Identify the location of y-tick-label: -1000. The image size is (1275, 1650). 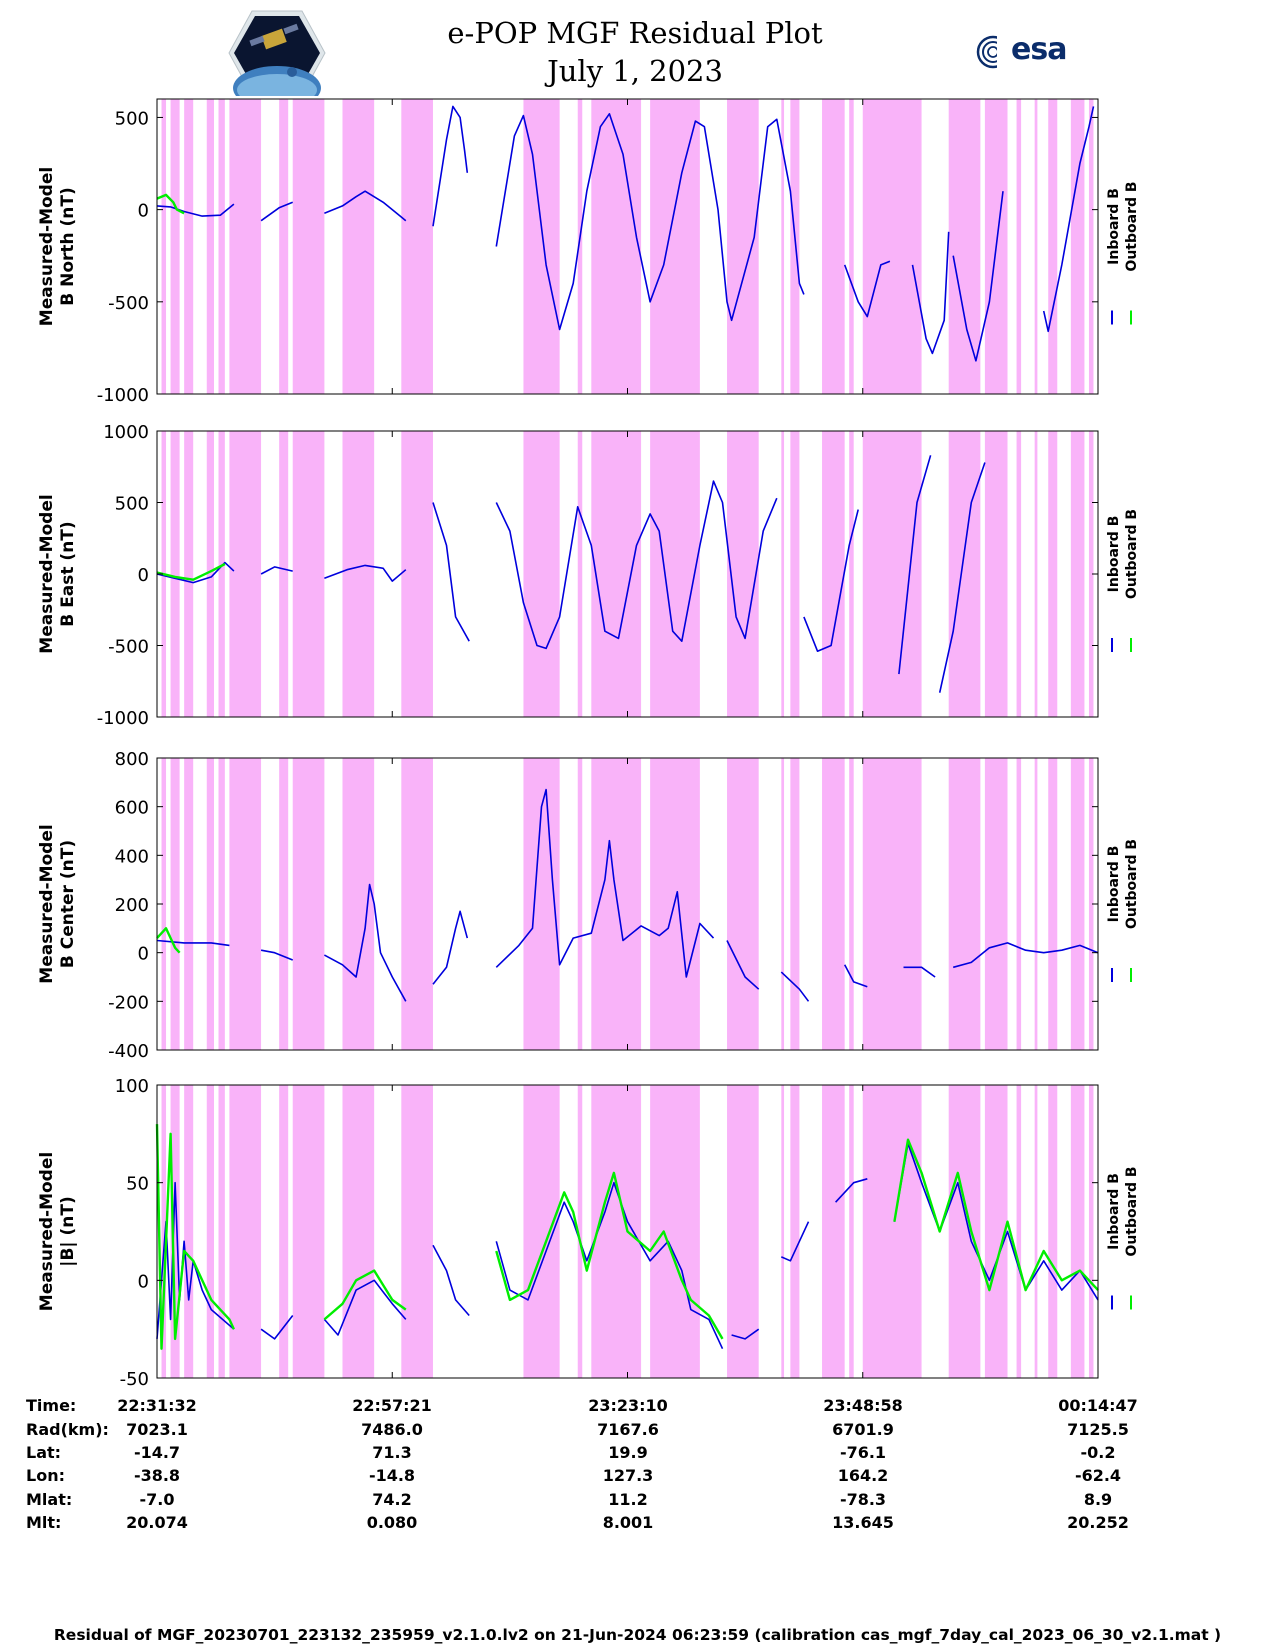
(123, 718).